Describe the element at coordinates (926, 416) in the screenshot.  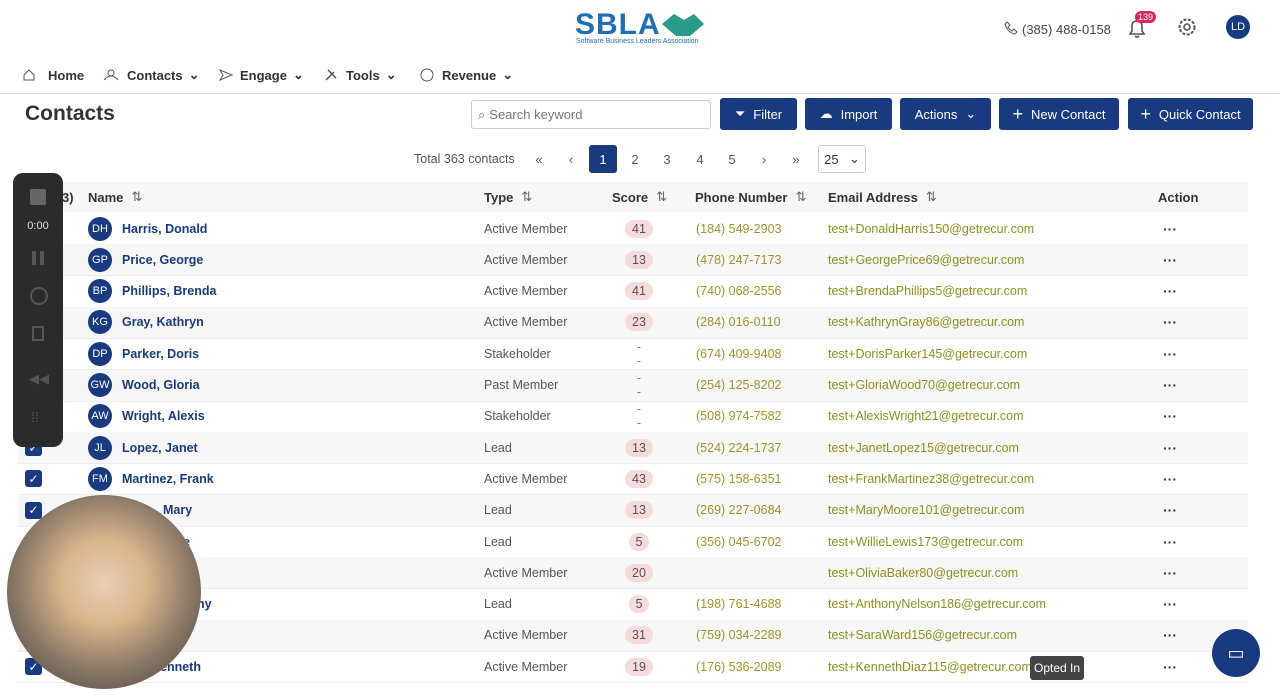
I see `contact-email: test+AlexisWright21@getrecur.com` at that location.